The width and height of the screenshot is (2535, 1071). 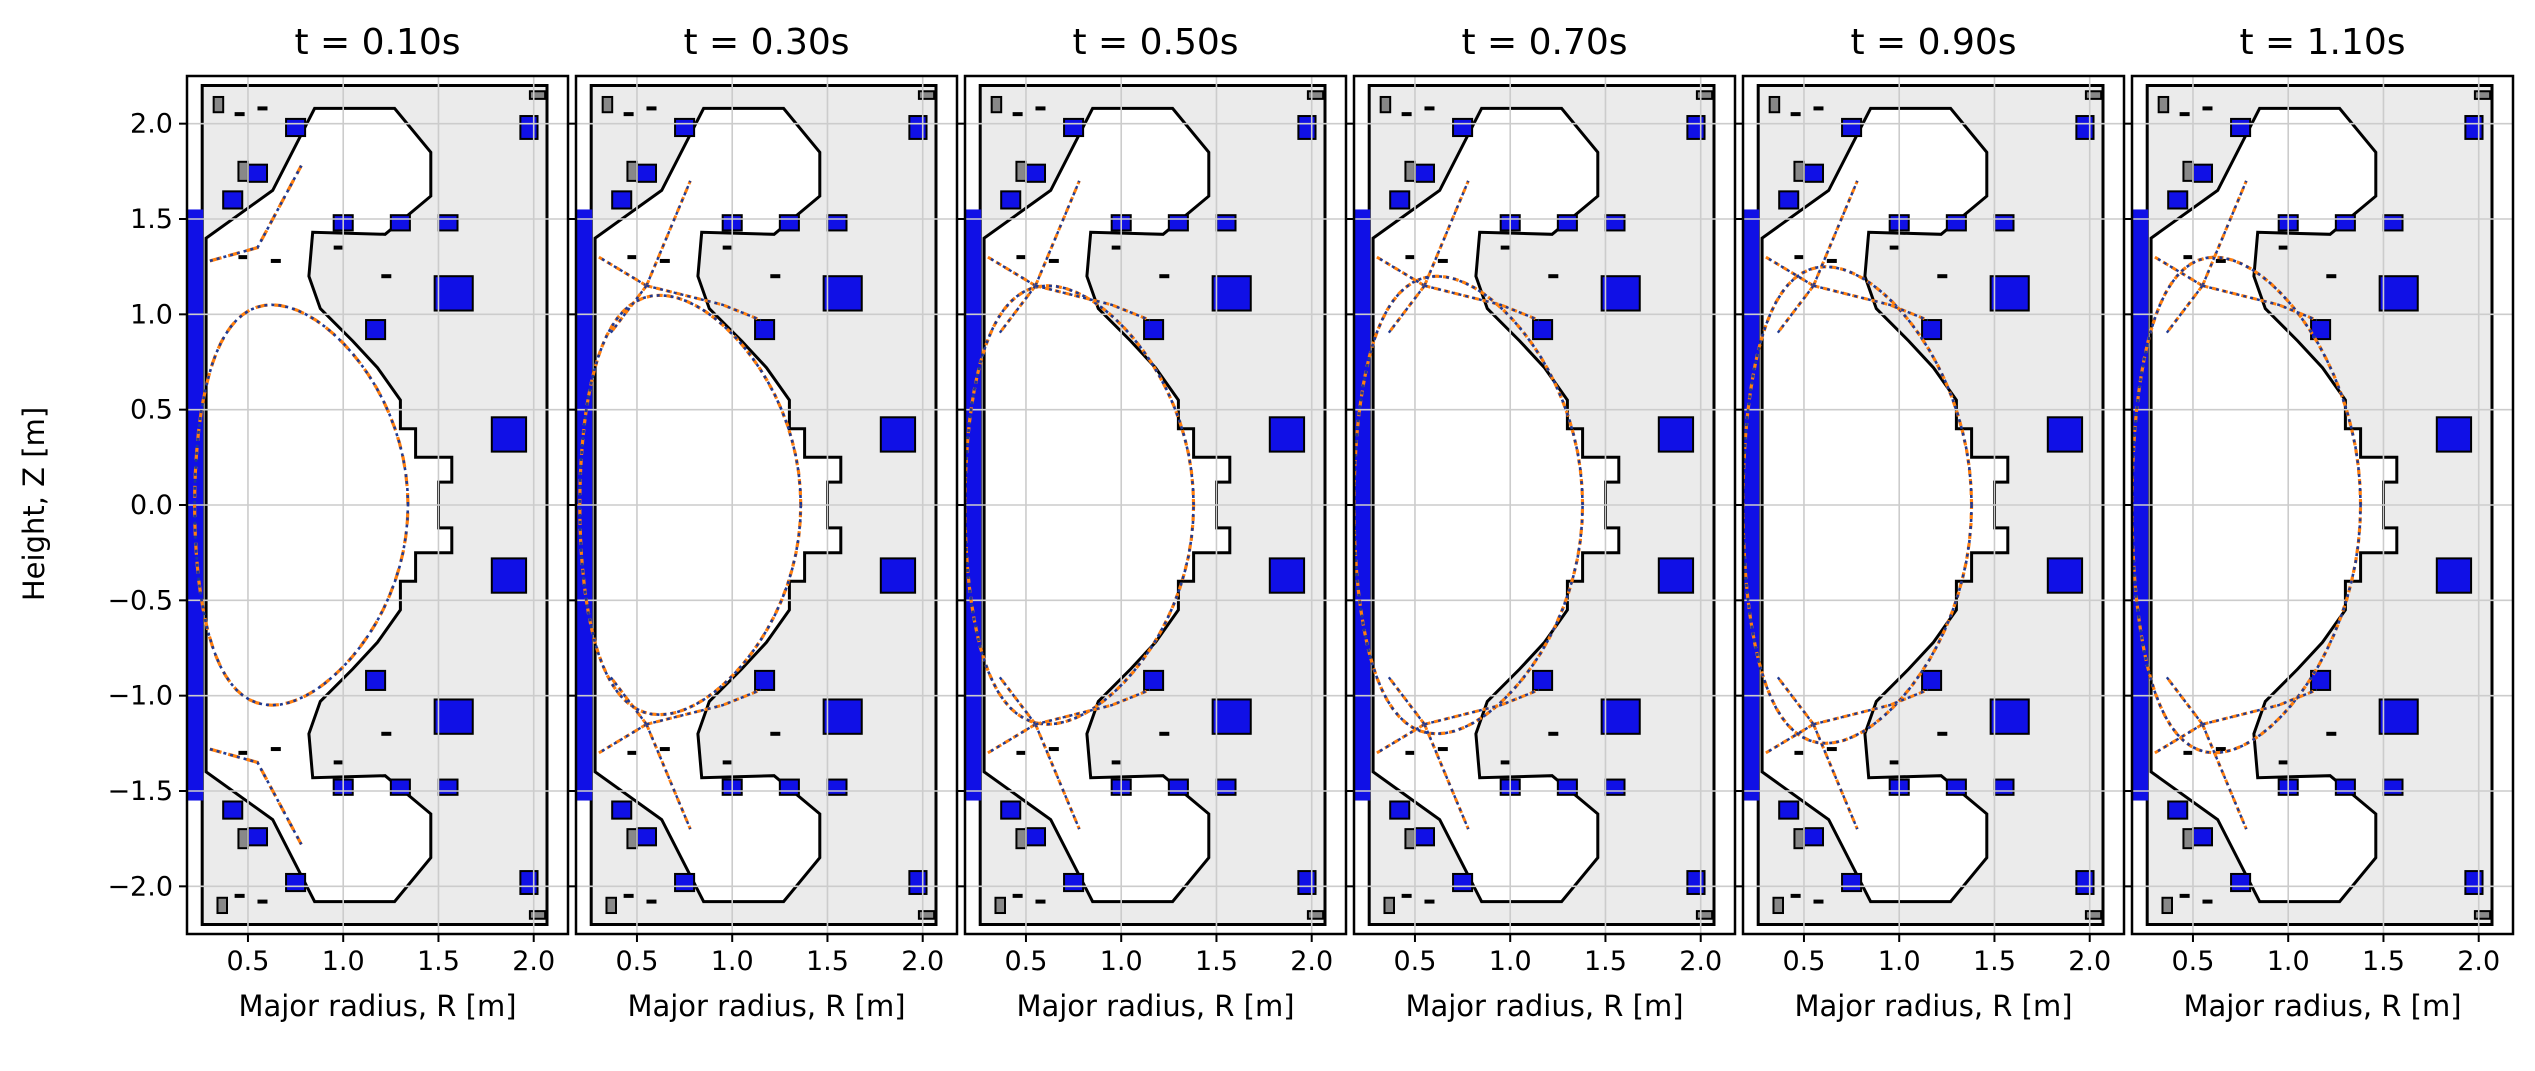 What do you see at coordinates (1155, 42) in the screenshot?
I see `panel-title: t = 0.50s` at bounding box center [1155, 42].